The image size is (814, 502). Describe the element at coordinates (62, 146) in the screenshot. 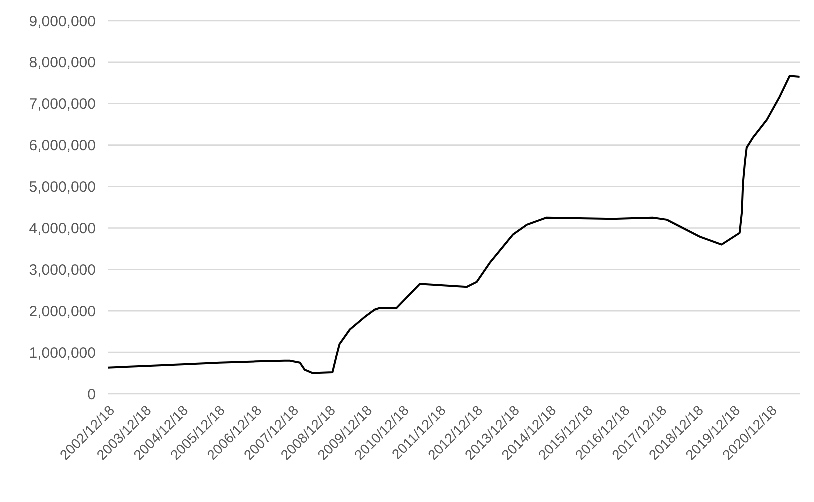

I see `y-tick-label: 6,000,000` at that location.